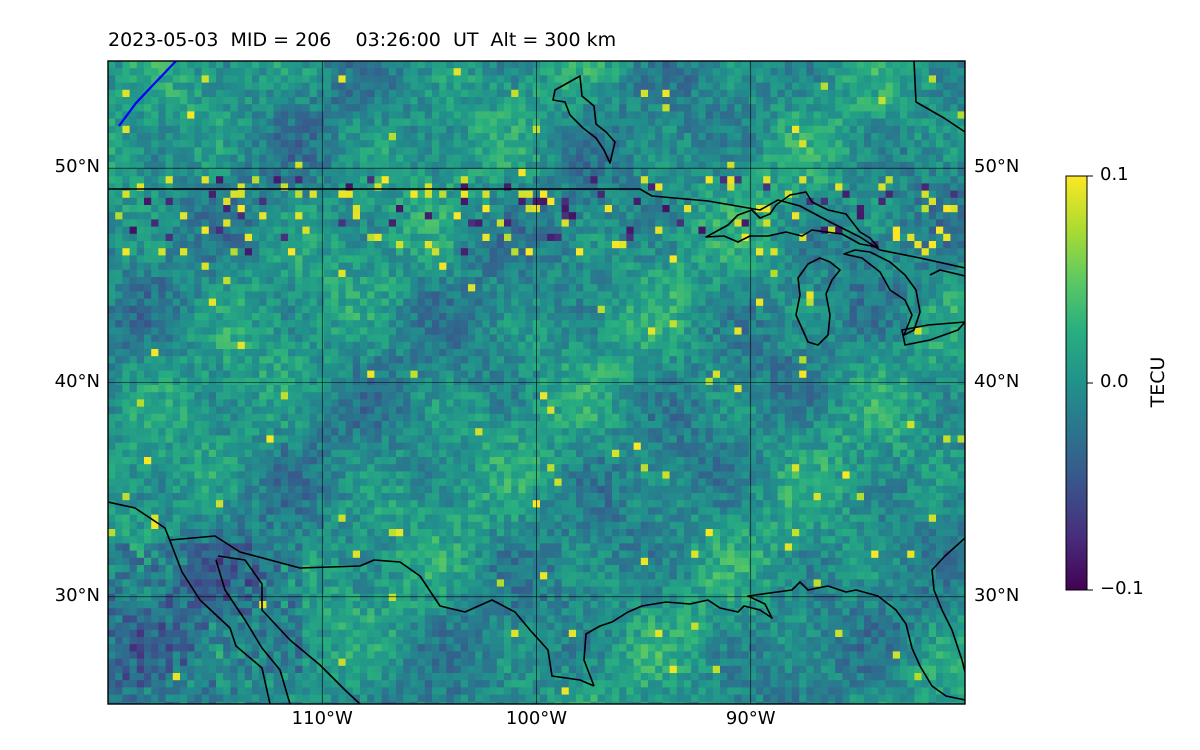 The image size is (1200, 750). I want to click on us-mexico-border, so click(382, 611).